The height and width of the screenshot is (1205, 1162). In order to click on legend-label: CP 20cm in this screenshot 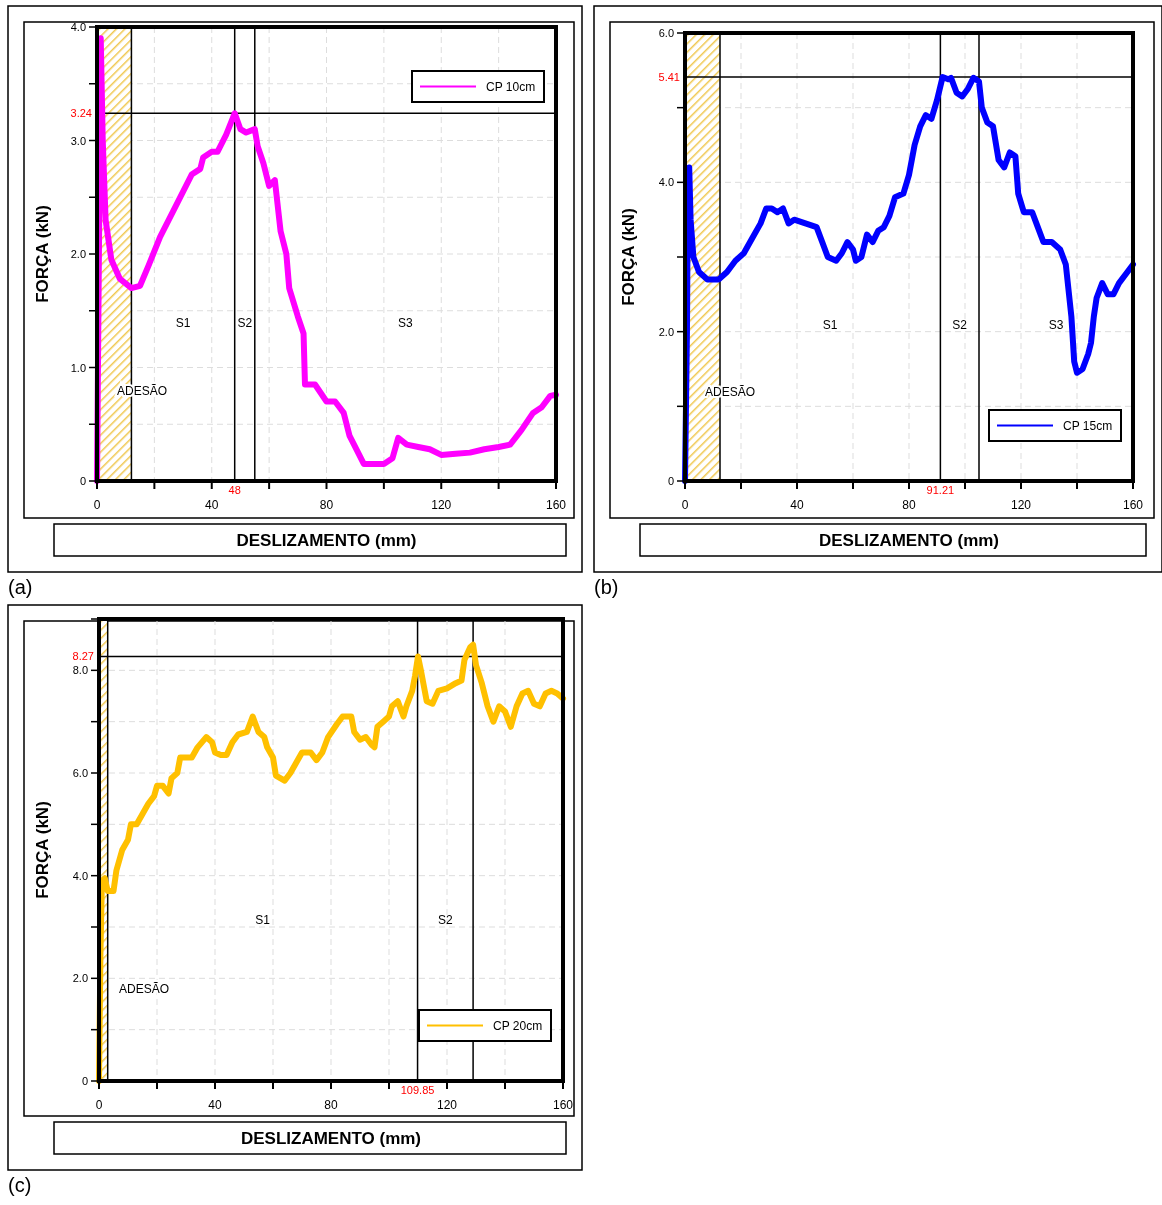, I will do `click(518, 1025)`.